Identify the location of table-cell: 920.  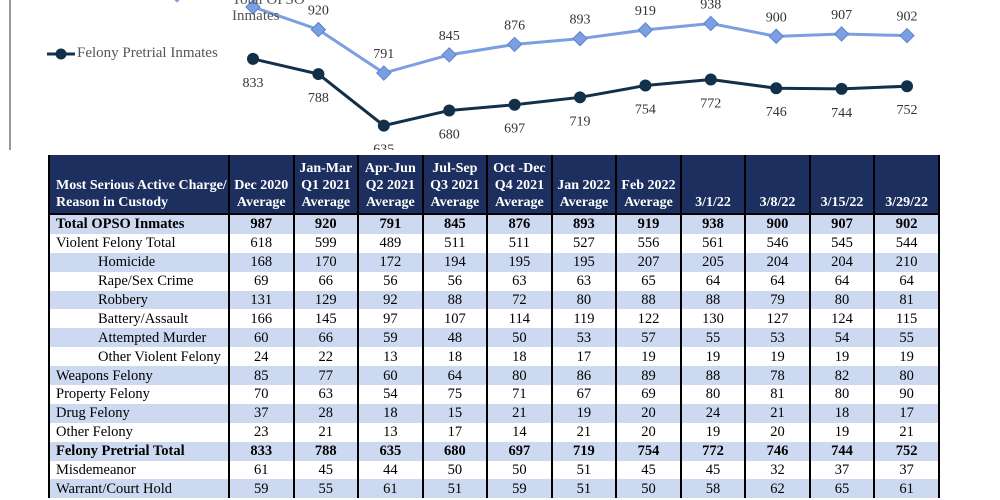
(326, 224).